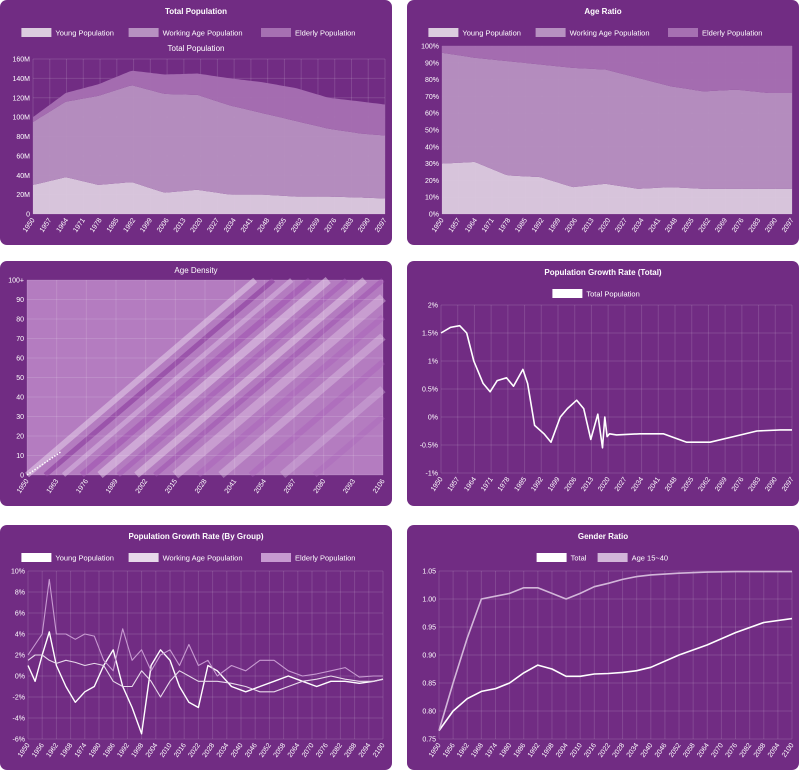 The height and width of the screenshot is (770, 800). I want to click on x-tick-0-14: 2048, so click(264, 225).